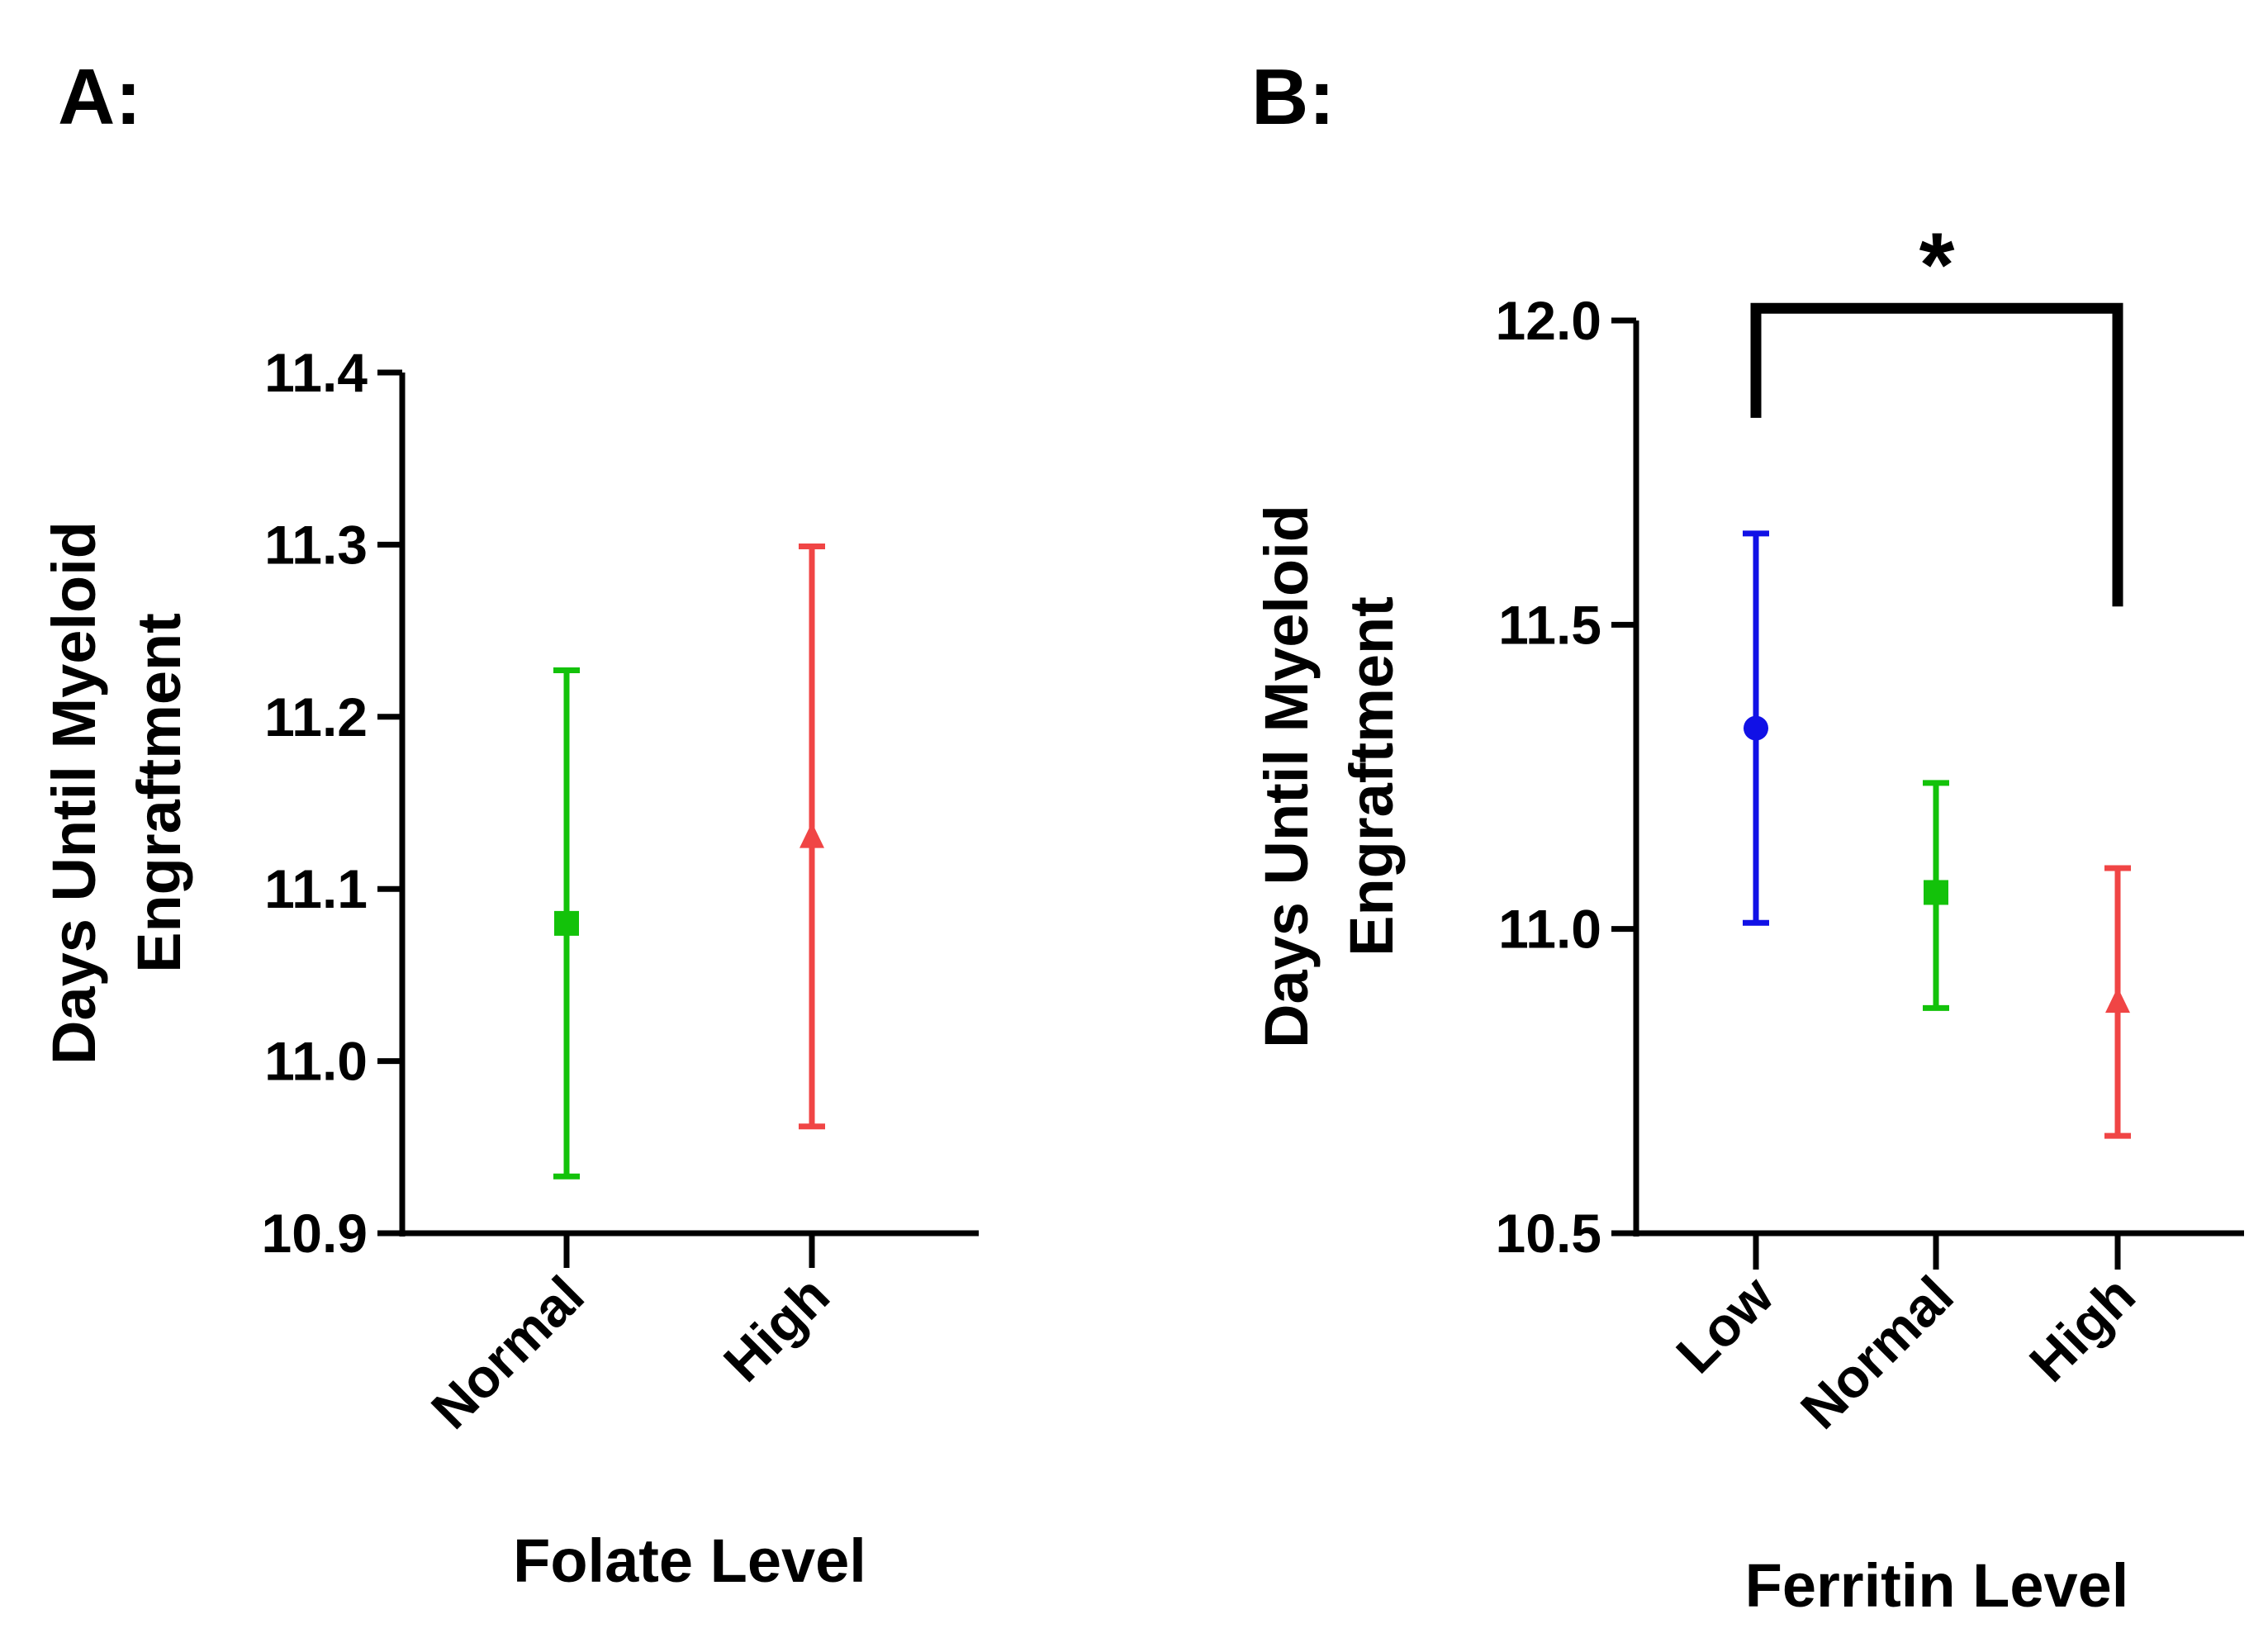 Image resolution: width=2268 pixels, height=1652 pixels. I want to click on panel-b-label: B:, so click(1293, 97).